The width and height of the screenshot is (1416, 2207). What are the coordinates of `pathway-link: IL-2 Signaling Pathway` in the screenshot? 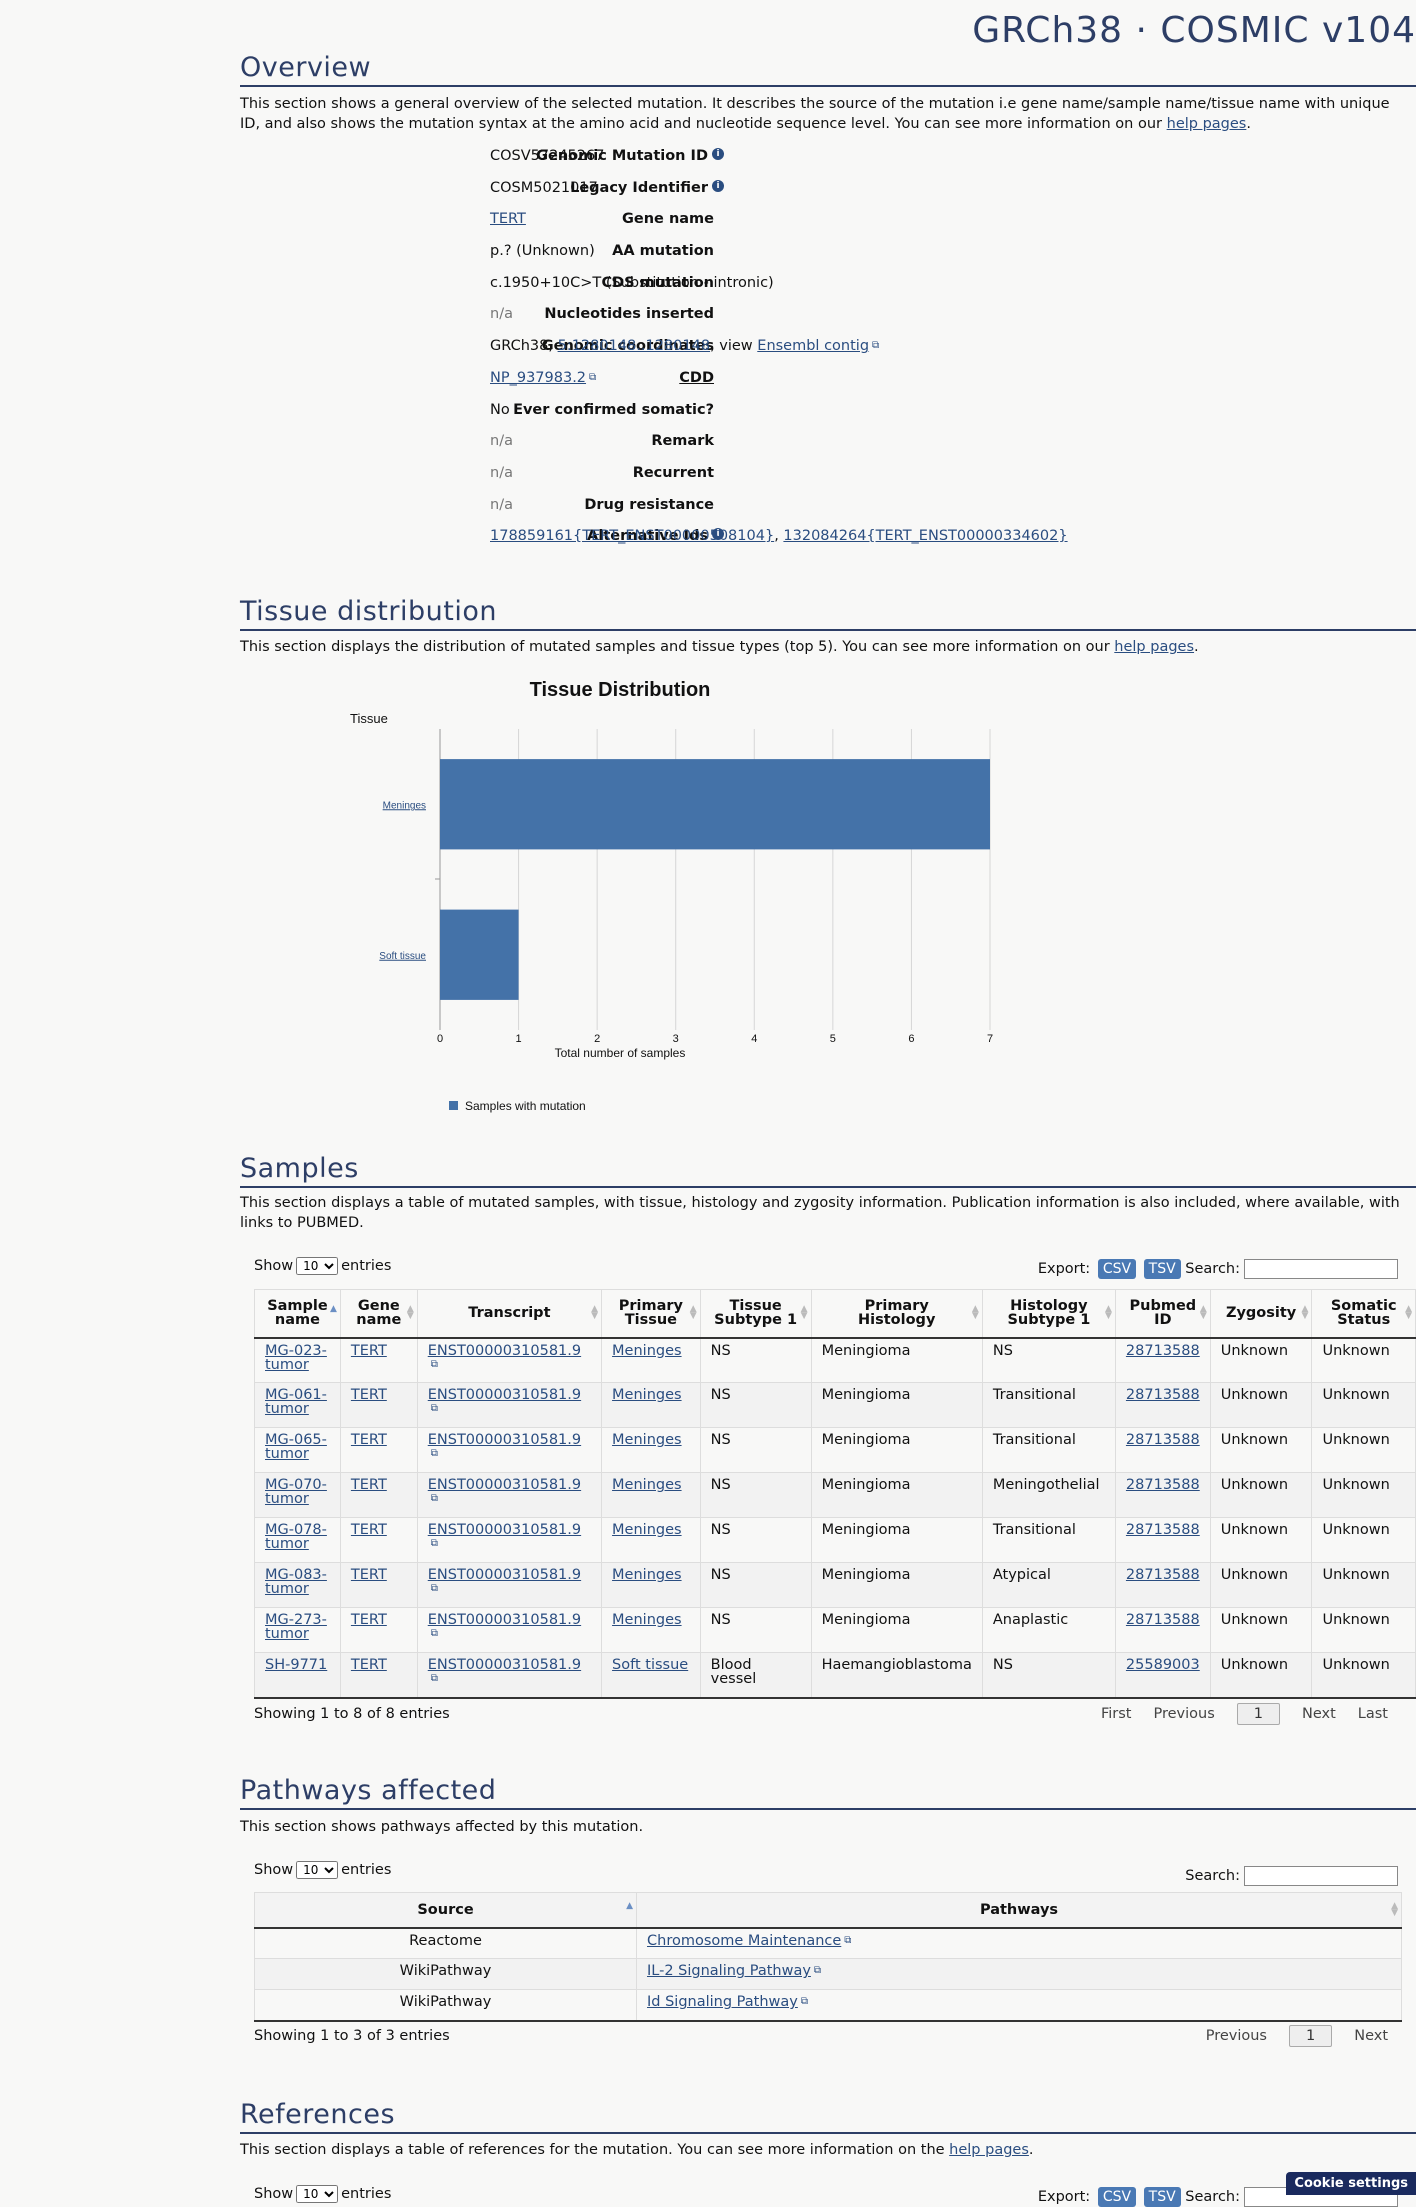 It's located at (729, 1971).